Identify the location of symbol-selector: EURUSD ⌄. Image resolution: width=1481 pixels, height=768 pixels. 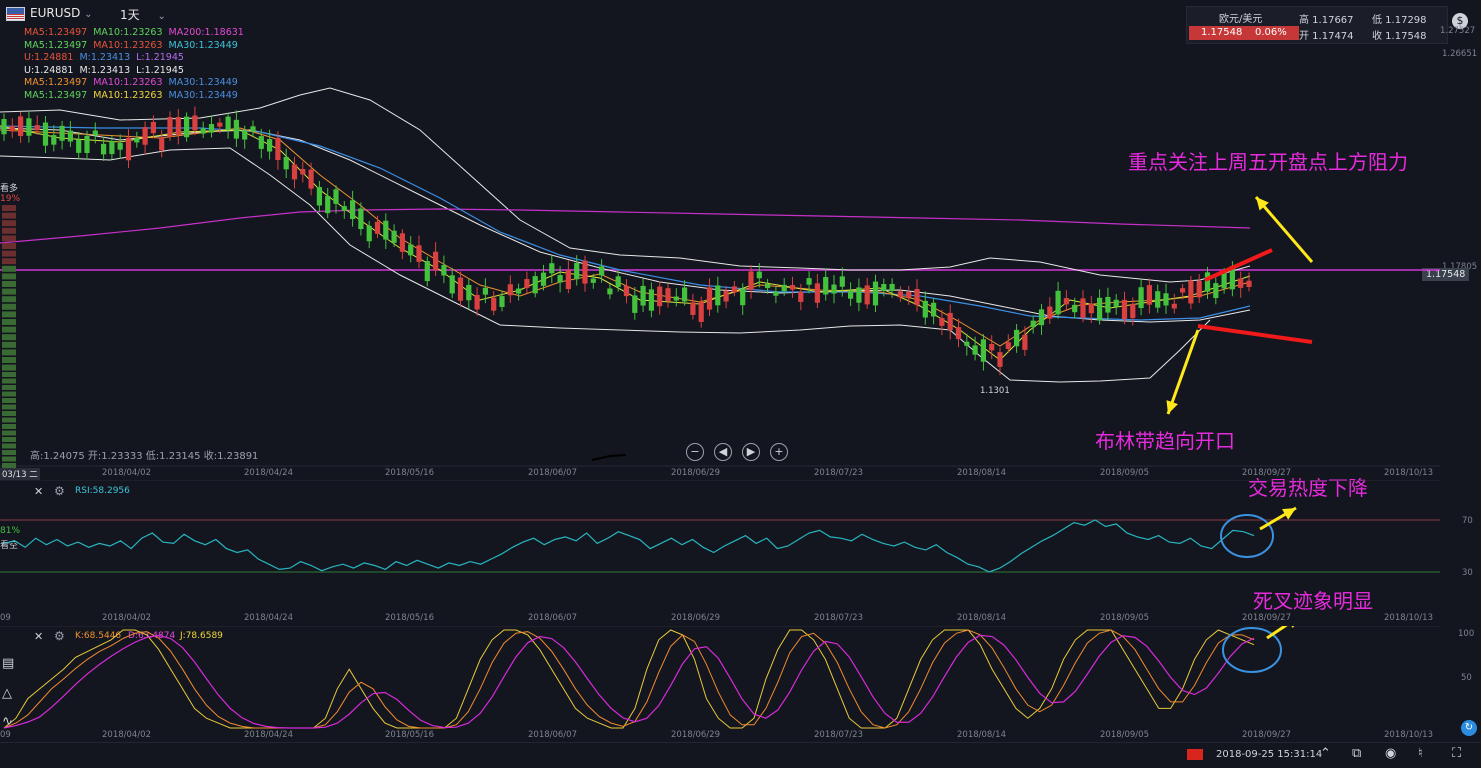
(61, 13).